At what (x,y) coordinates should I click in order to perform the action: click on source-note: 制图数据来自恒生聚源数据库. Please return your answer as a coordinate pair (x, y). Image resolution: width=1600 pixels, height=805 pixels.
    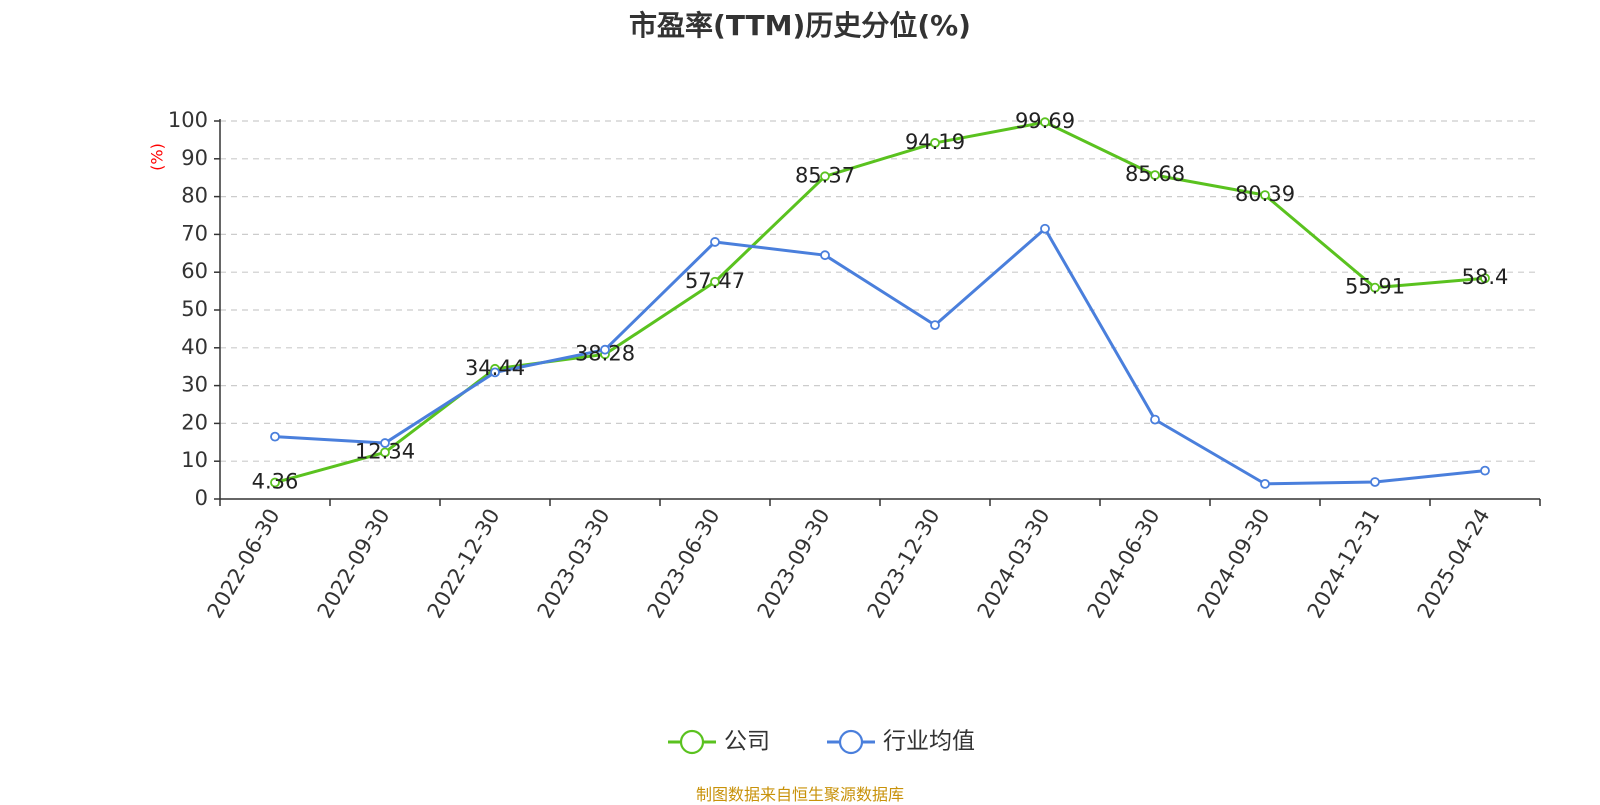
    Looking at the image, I should click on (799, 794).